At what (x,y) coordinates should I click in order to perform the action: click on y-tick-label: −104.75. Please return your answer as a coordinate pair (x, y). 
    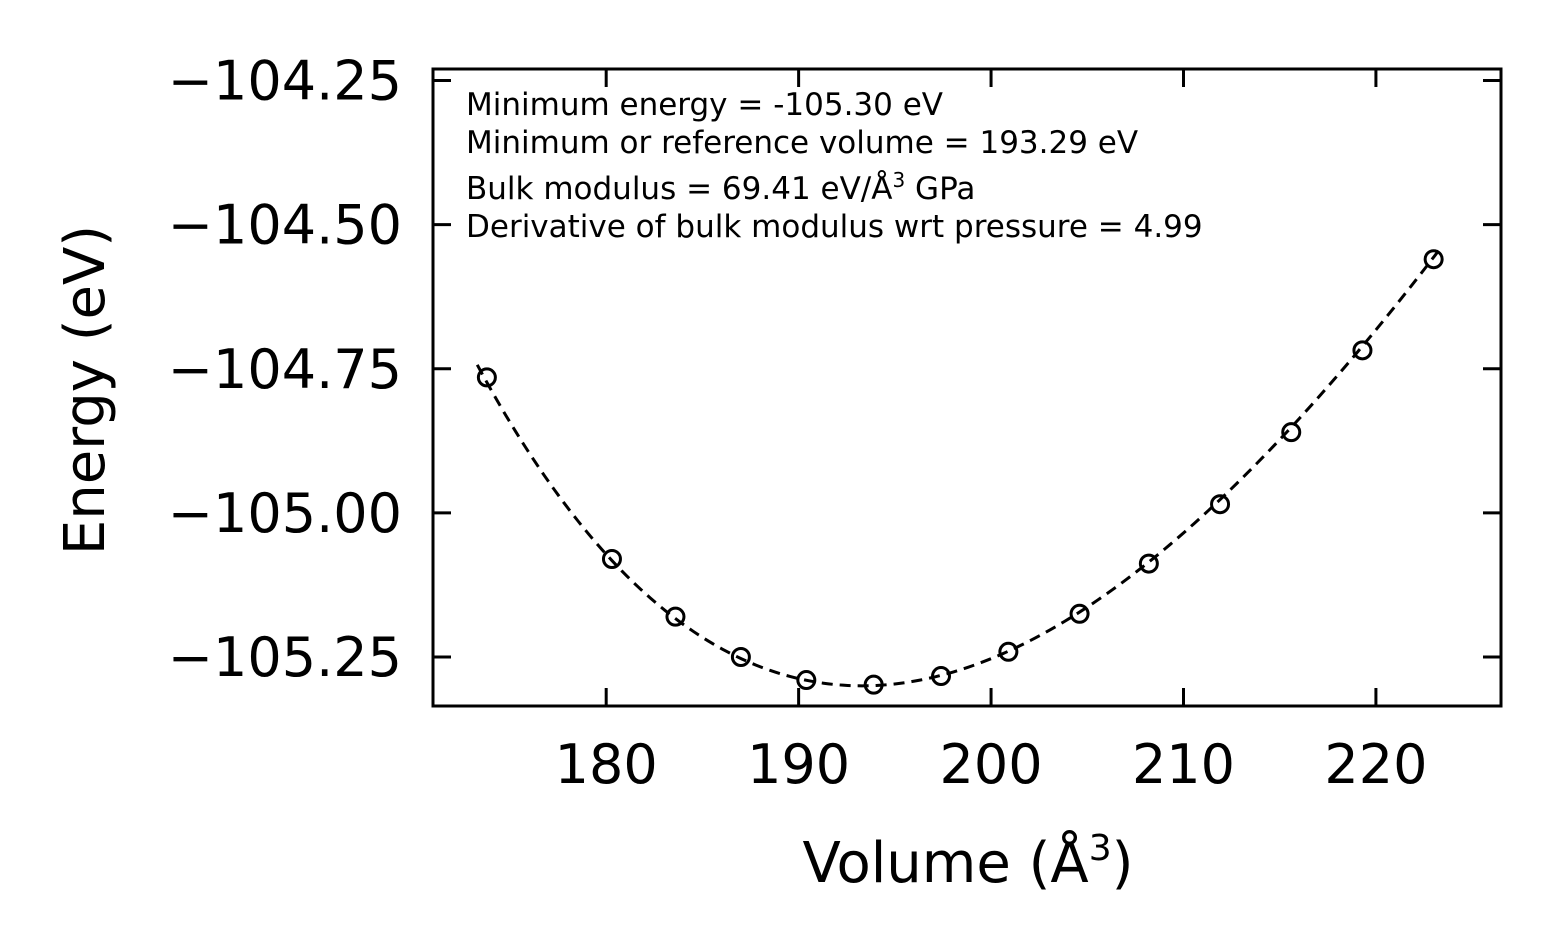
    Looking at the image, I should click on (285, 369).